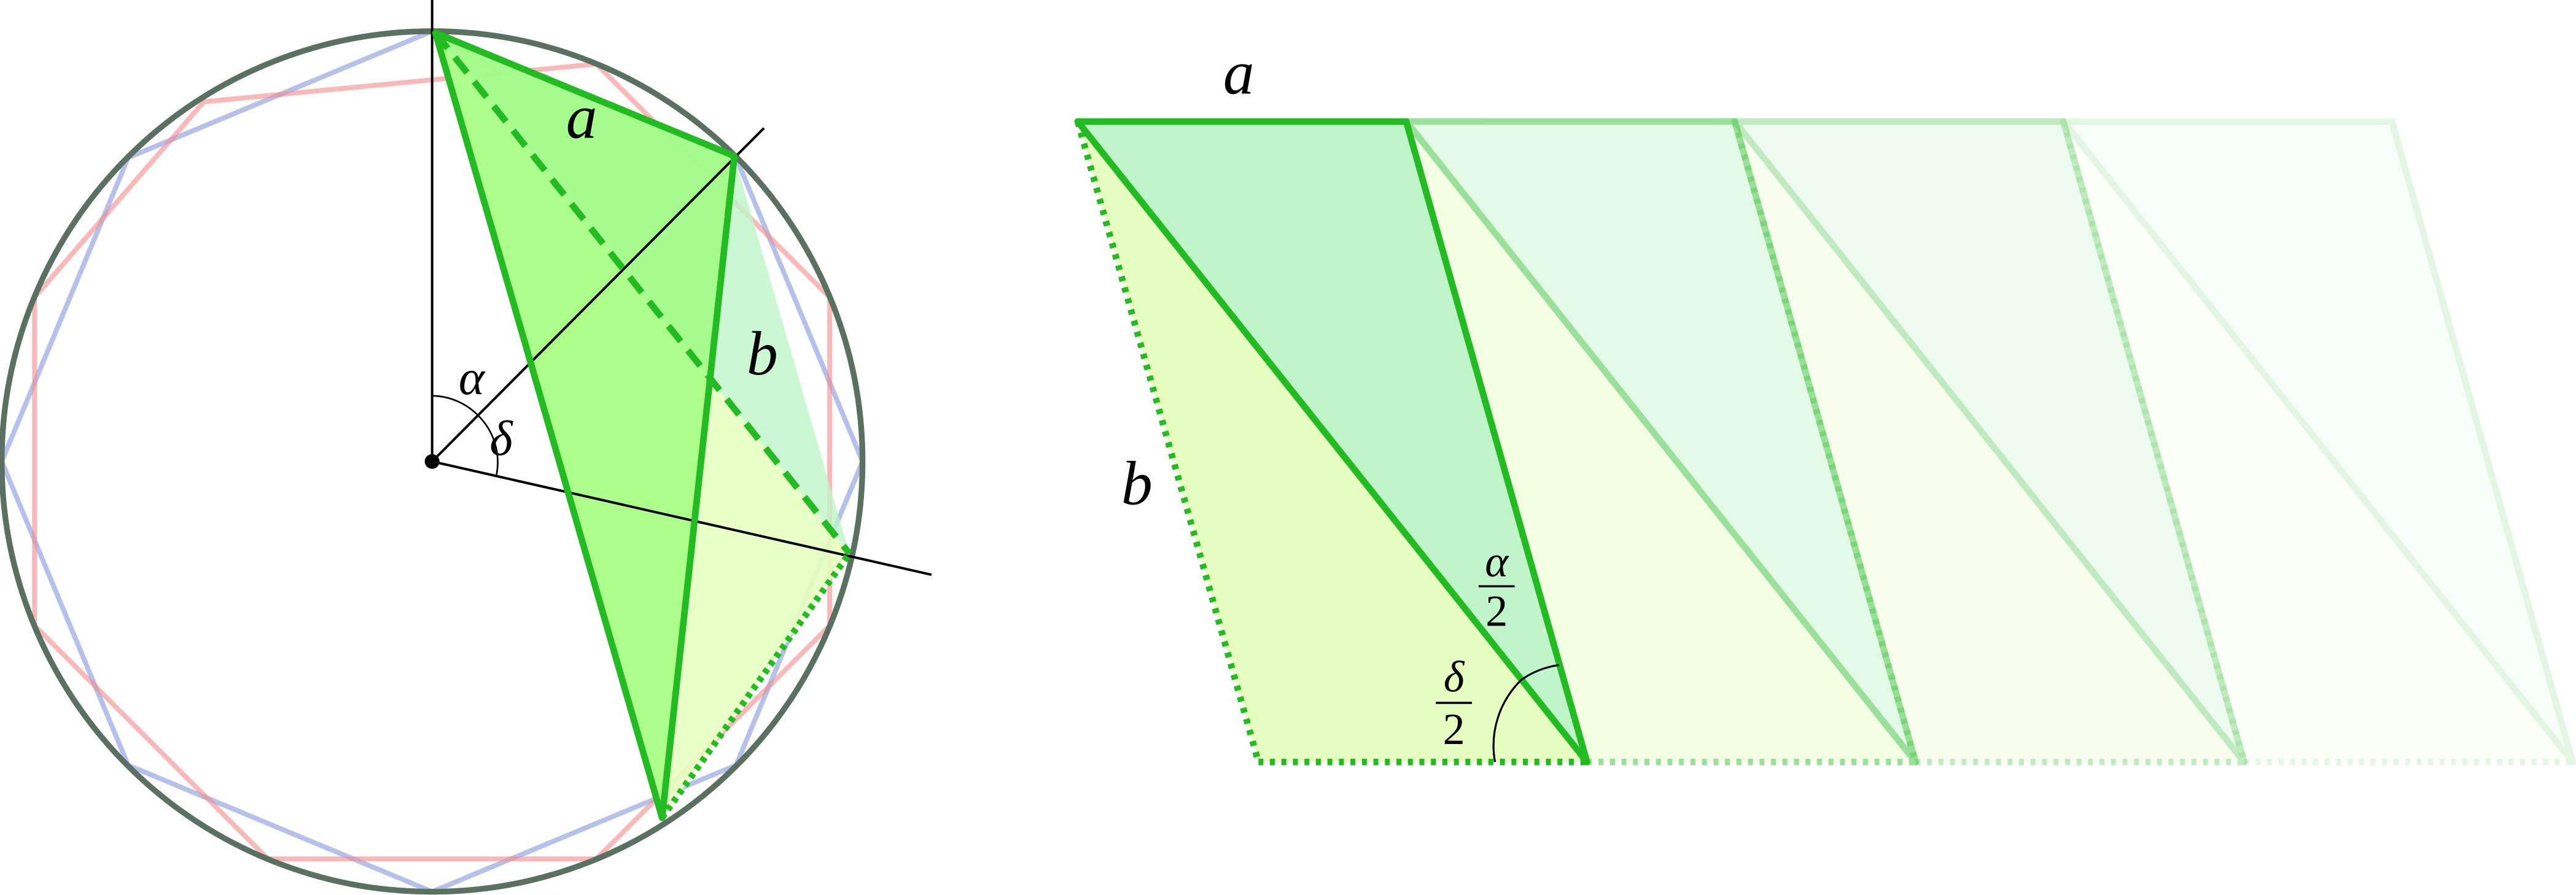 The height and width of the screenshot is (895, 2576). Describe the element at coordinates (488, 445) in the screenshot. I see `delta-arc` at that location.